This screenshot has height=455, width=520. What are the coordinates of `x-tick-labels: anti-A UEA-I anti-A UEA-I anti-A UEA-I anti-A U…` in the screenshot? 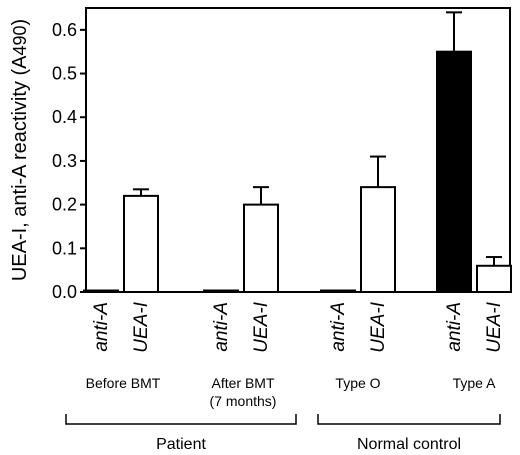 It's located at (298, 326).